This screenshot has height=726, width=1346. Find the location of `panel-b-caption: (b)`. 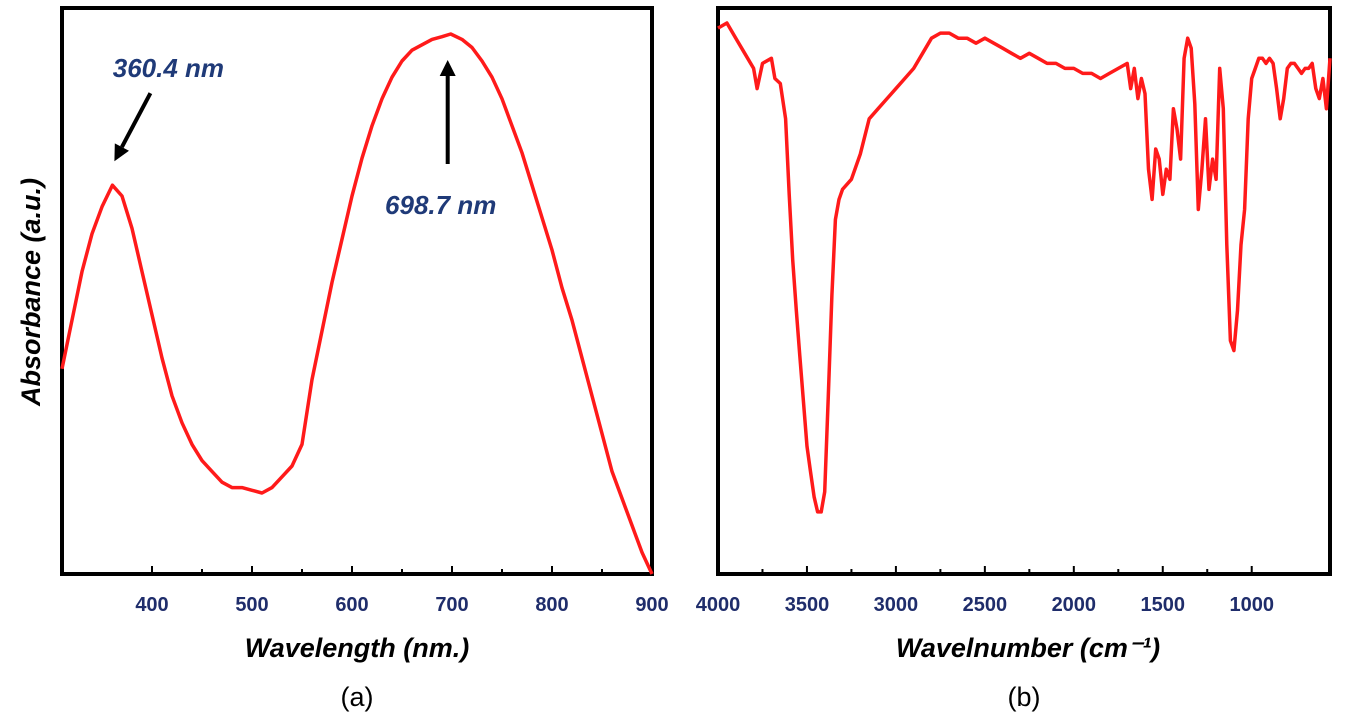

panel-b-caption: (b) is located at coordinates (1024, 697).